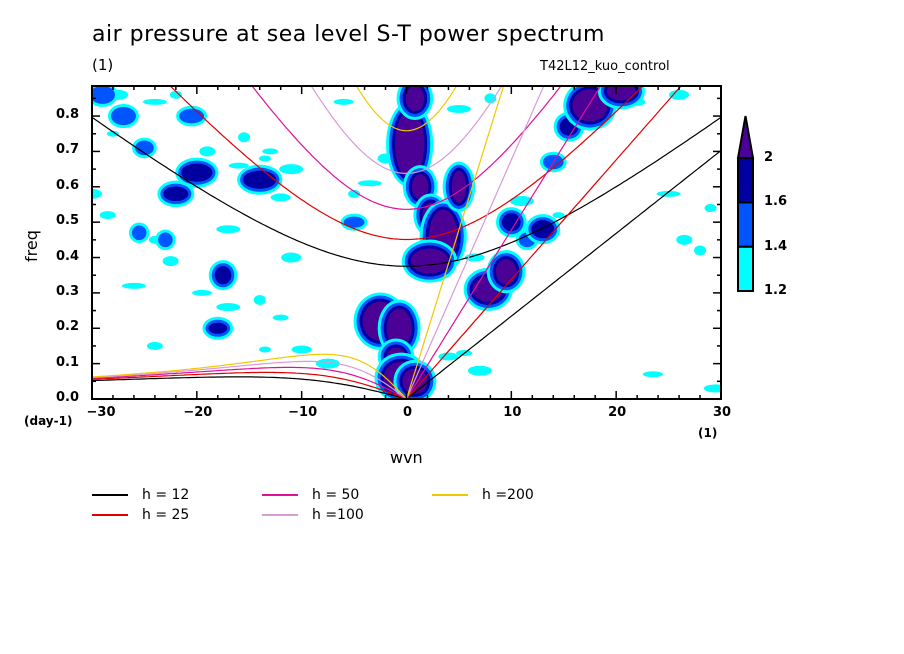 This screenshot has width=904, height=654. What do you see at coordinates (406, 457) in the screenshot?
I see `x-axis-label: wvn` at bounding box center [406, 457].